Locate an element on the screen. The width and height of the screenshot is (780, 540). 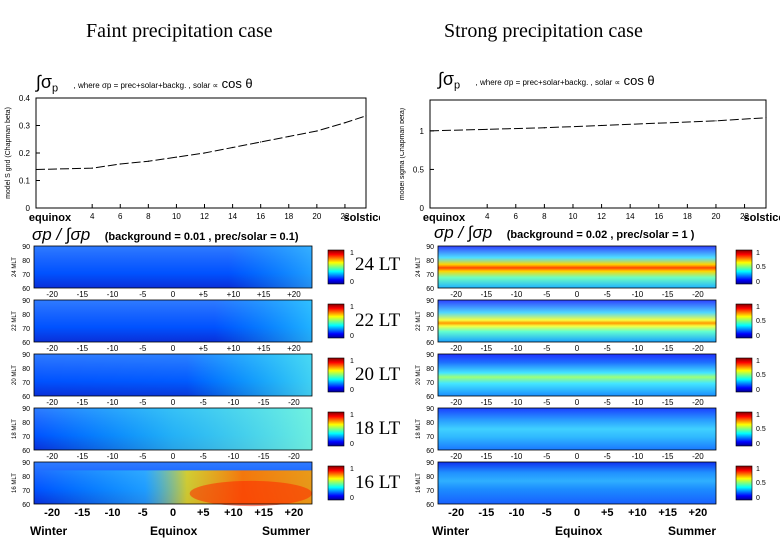
x-tick-label: 8 is located at coordinates (148, 216).